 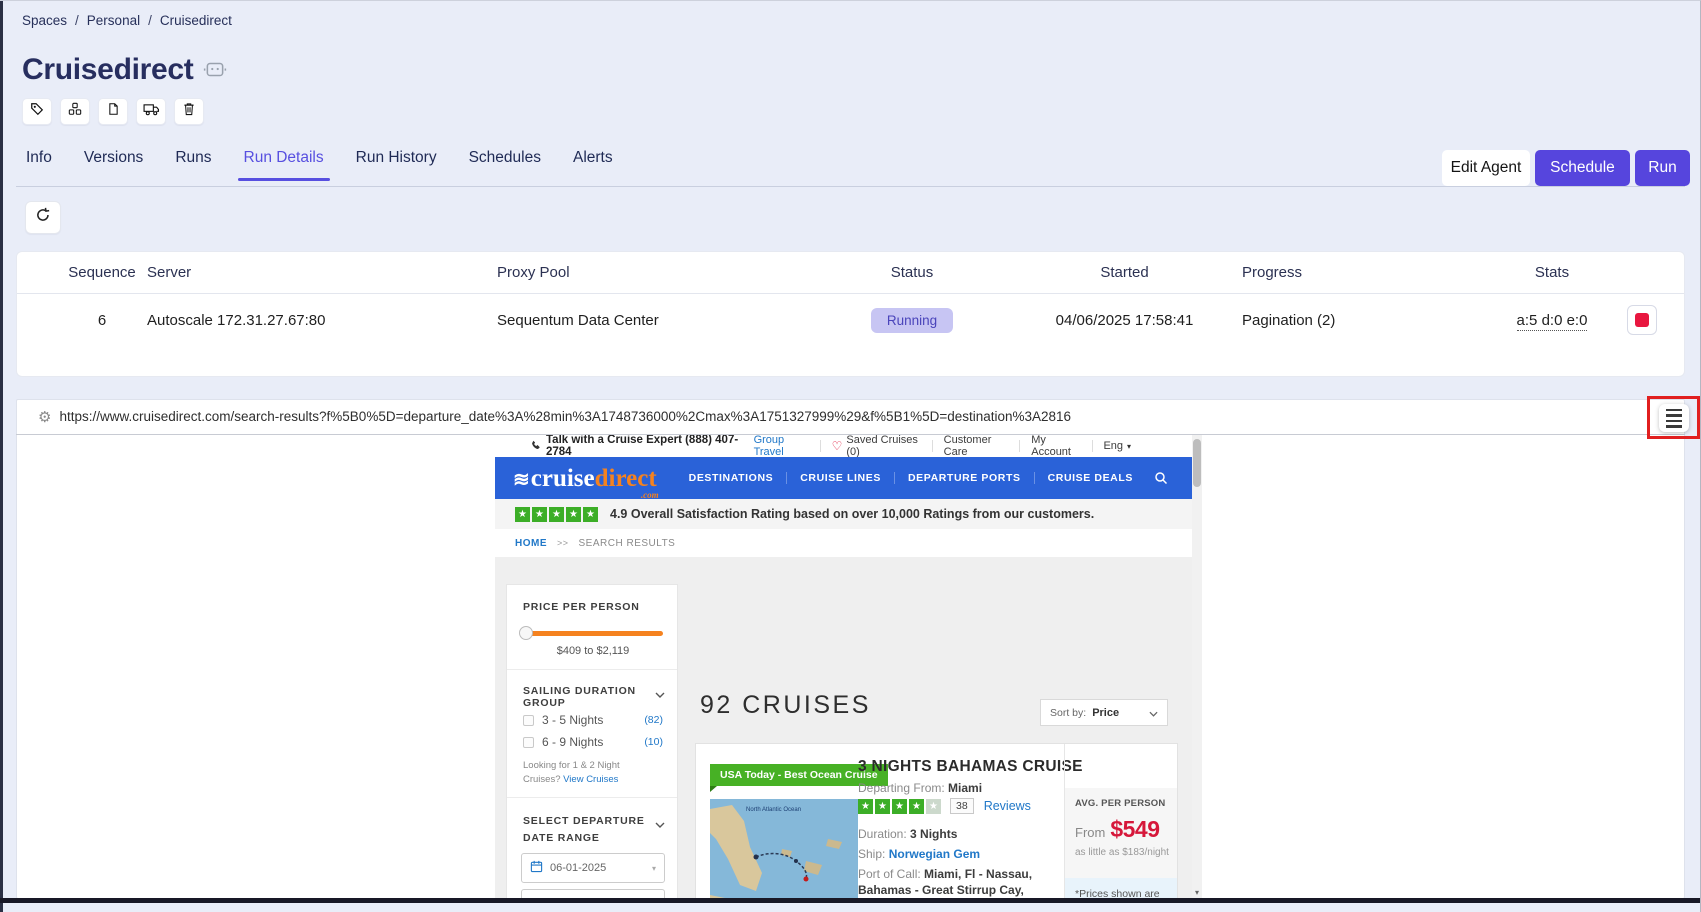 What do you see at coordinates (195, 20) in the screenshot?
I see `breadcrumb-cruisedirect: Cruisedirect` at bounding box center [195, 20].